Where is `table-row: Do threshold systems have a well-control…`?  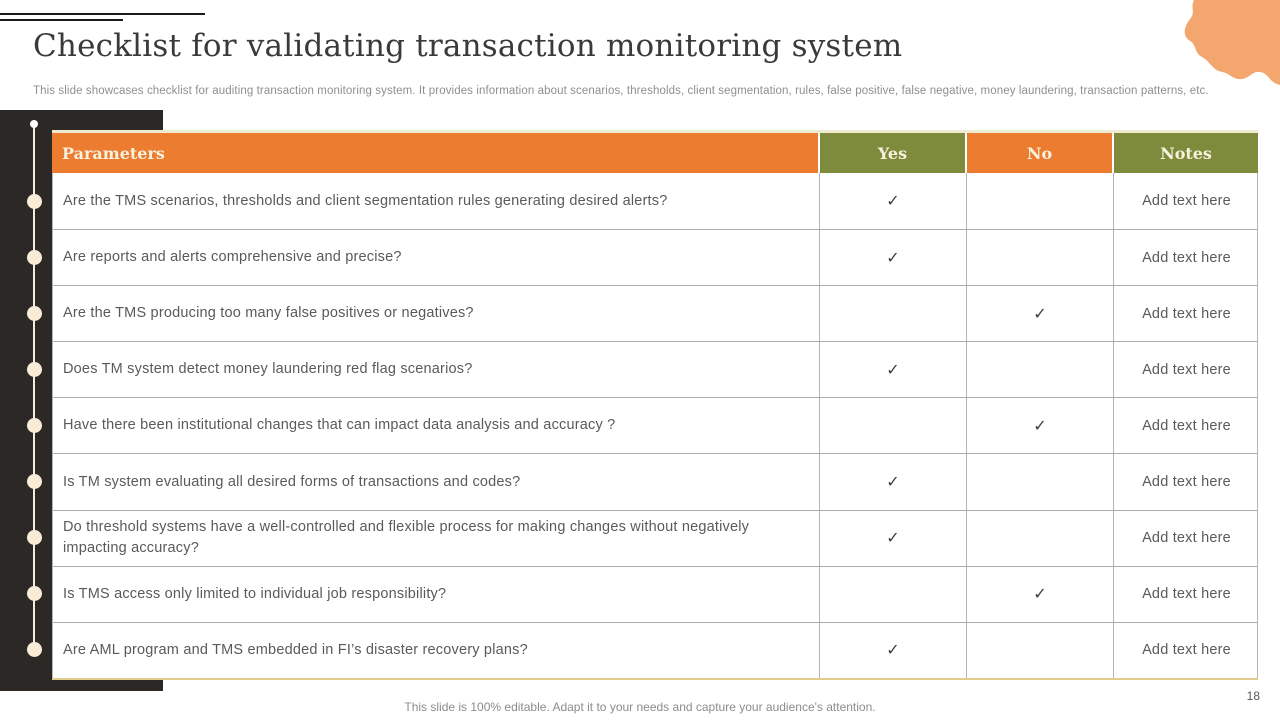
table-row: Do threshold systems have a well-control… is located at coordinates (656, 537).